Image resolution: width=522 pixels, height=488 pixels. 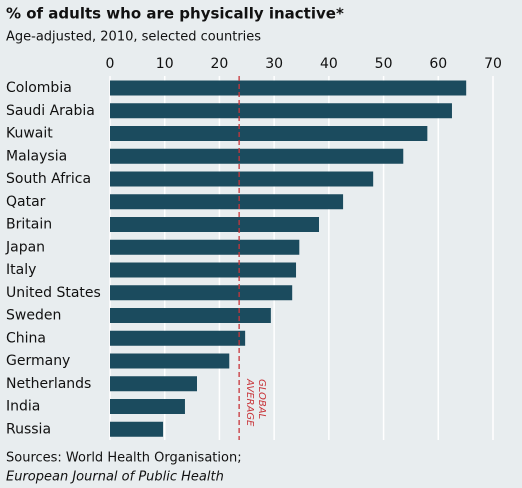 What do you see at coordinates (274, 64) in the screenshot?
I see `x-tick-label: 30` at bounding box center [274, 64].